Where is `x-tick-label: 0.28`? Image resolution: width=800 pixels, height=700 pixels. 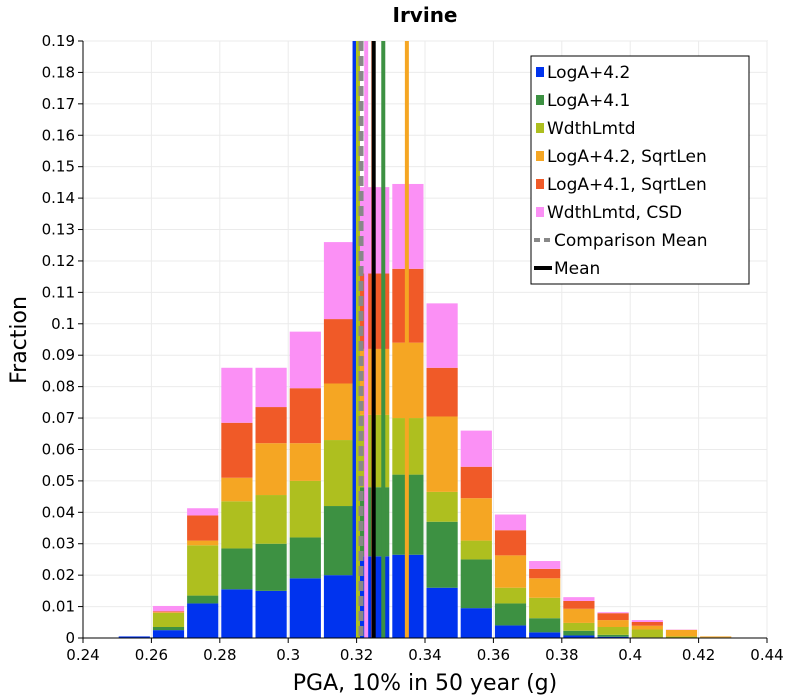 x-tick-label: 0.28 is located at coordinates (219, 655).